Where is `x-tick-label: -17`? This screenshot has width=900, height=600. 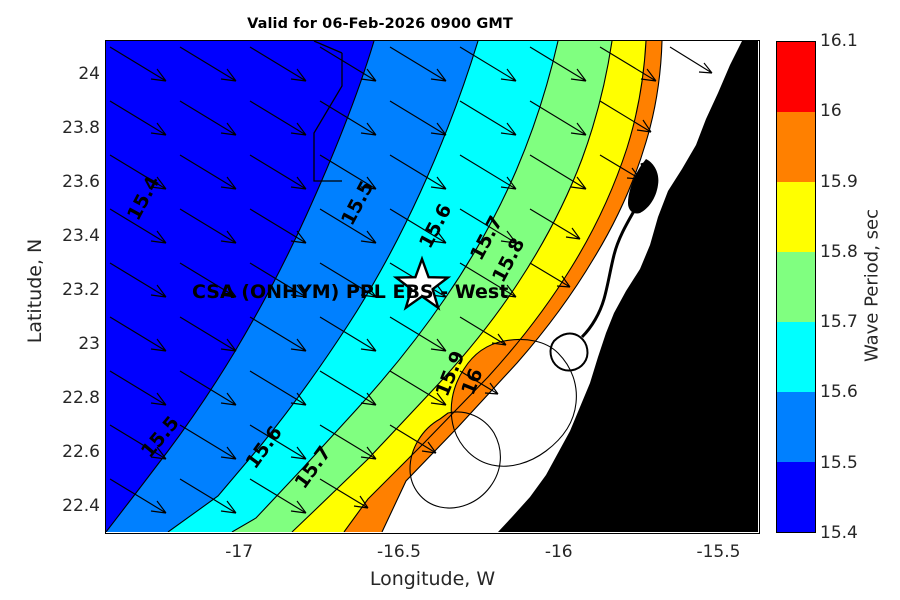 x-tick-label: -17 is located at coordinates (239, 552).